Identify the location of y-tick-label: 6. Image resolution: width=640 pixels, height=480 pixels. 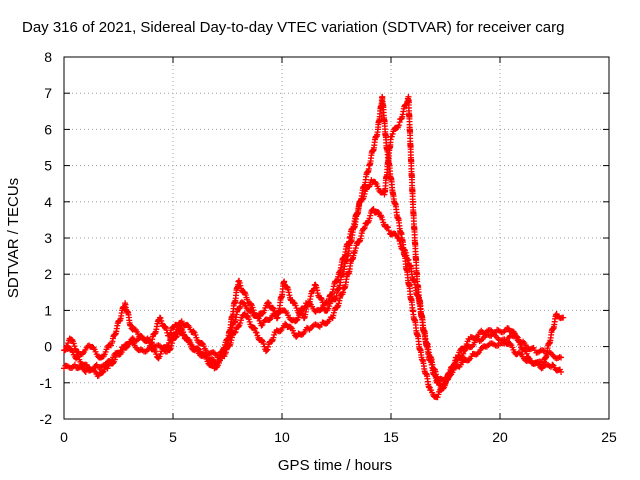
(48, 129).